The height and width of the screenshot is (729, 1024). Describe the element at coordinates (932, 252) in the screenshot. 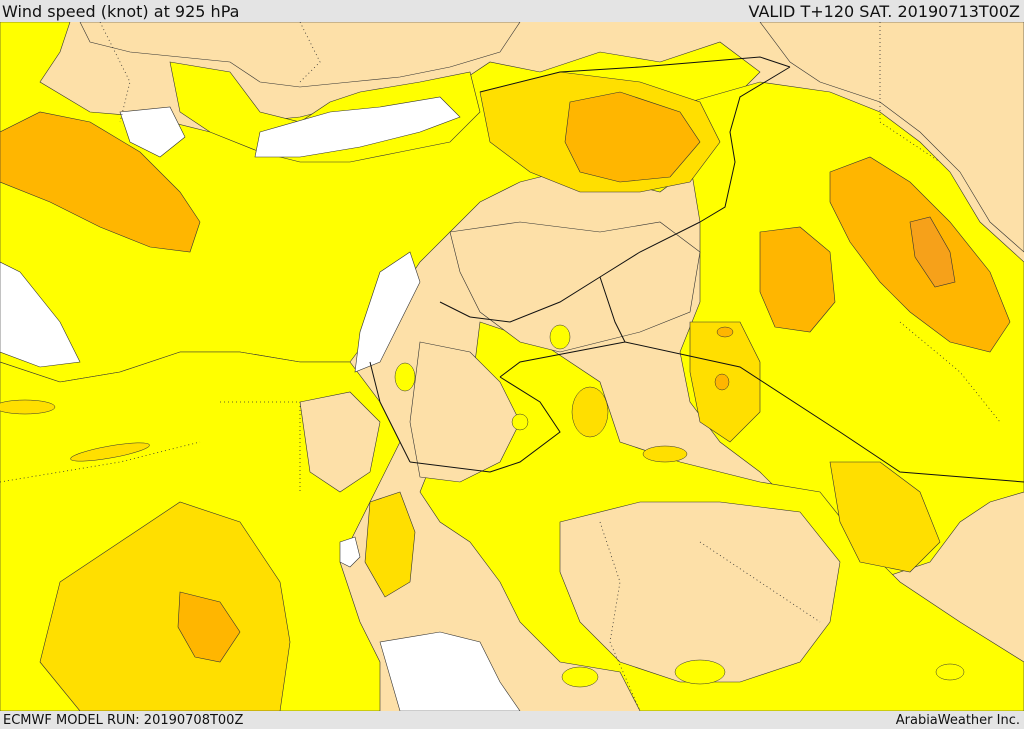

I see `wind-core-iran-inner` at that location.